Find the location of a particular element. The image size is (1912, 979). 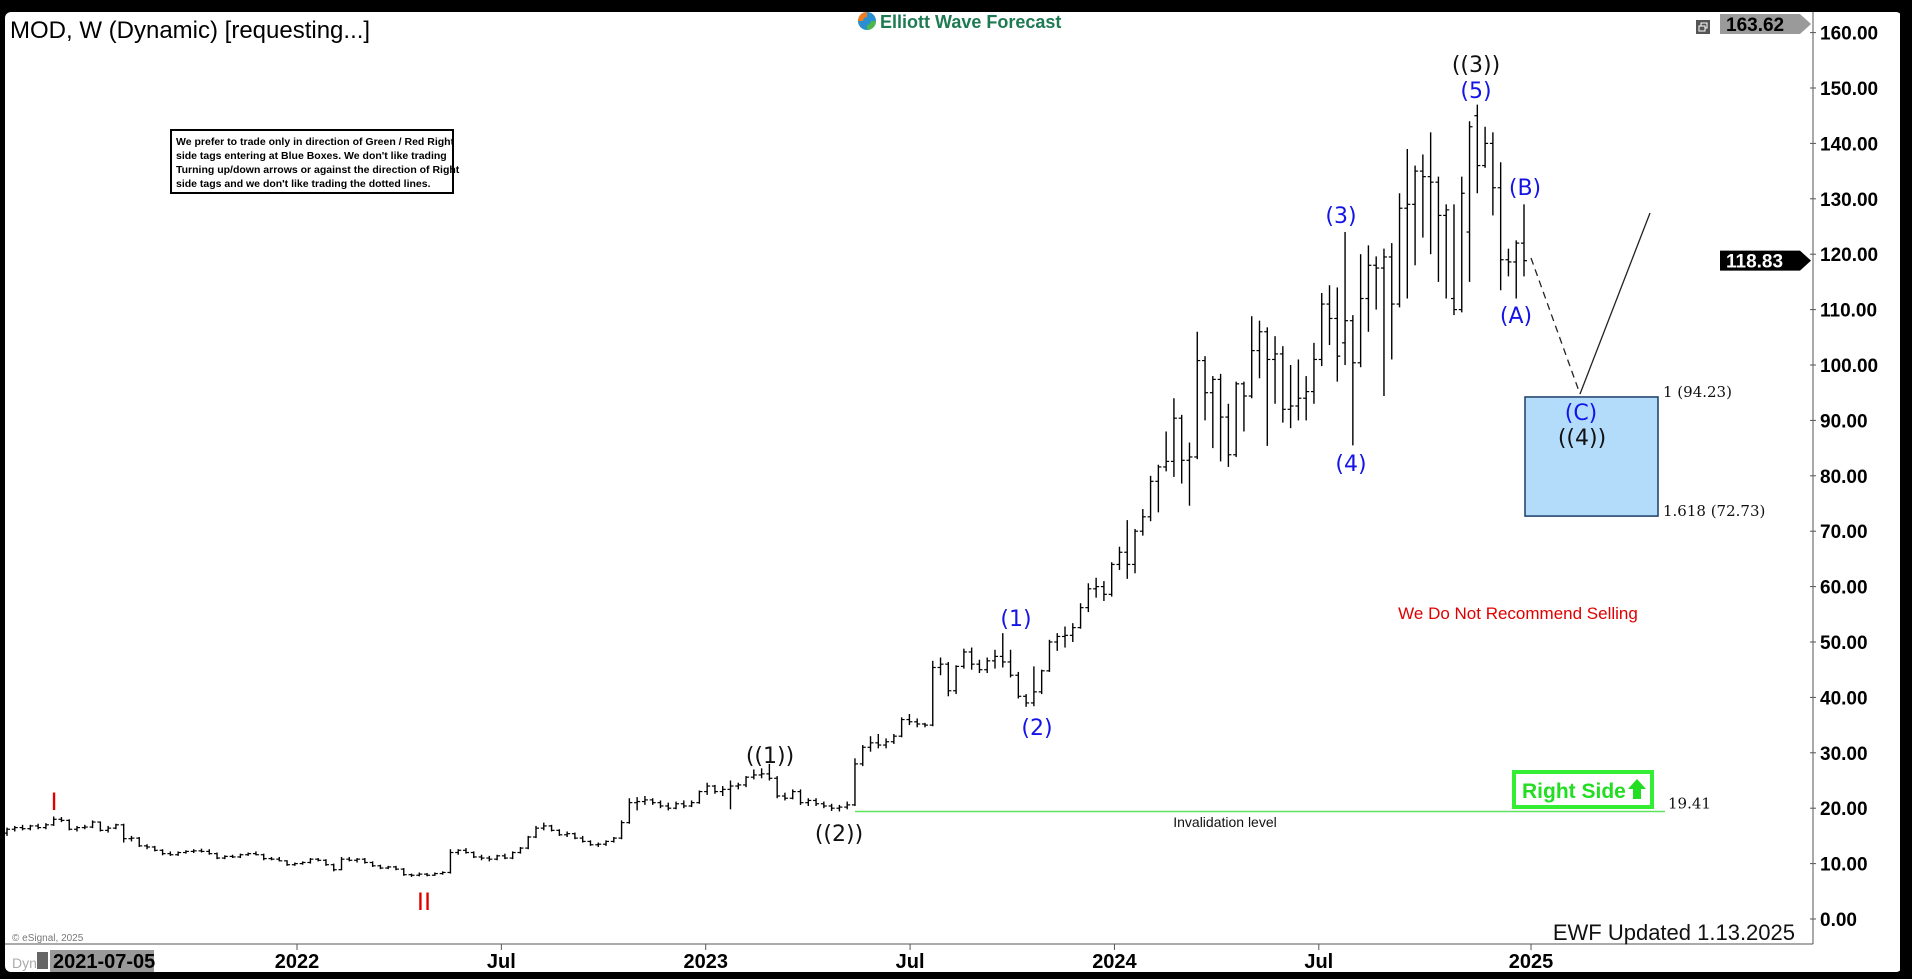

last-price: 118.83 is located at coordinates (1754, 262).